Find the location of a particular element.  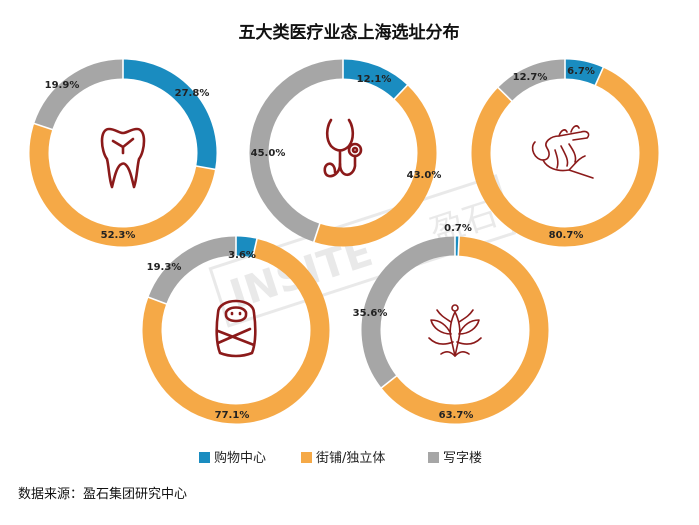

legend-label-office: 写字楼 is located at coordinates (462, 458).